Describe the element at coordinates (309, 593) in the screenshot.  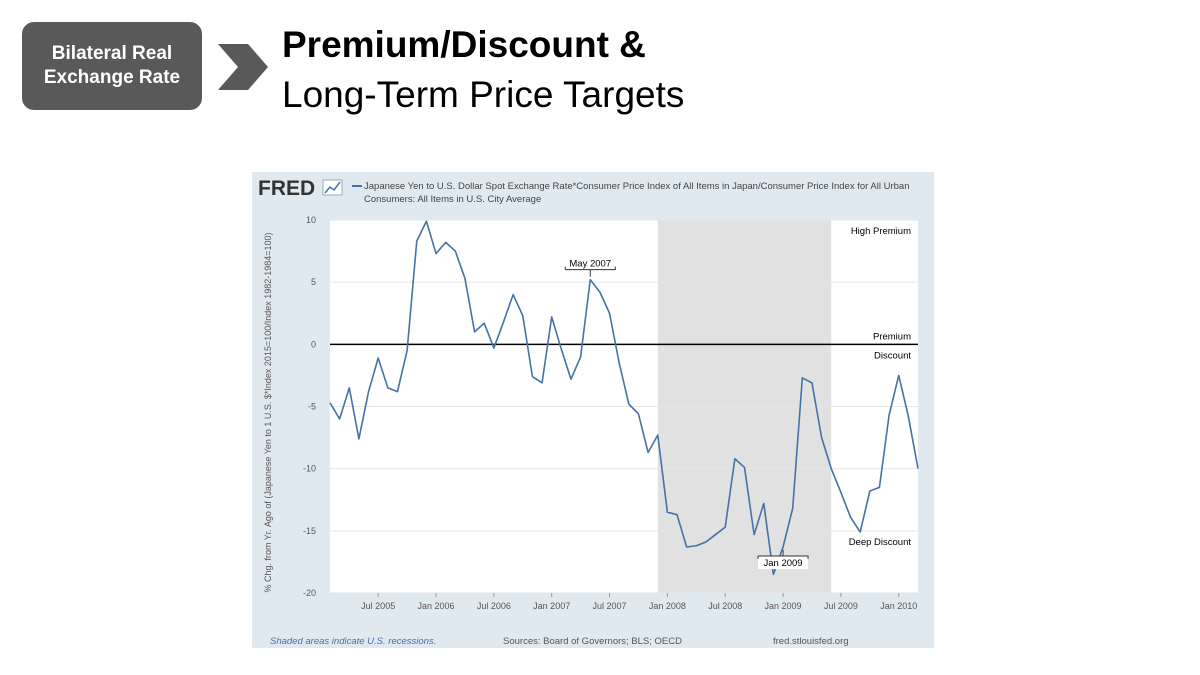
I see `y-tick-label: -20` at that location.